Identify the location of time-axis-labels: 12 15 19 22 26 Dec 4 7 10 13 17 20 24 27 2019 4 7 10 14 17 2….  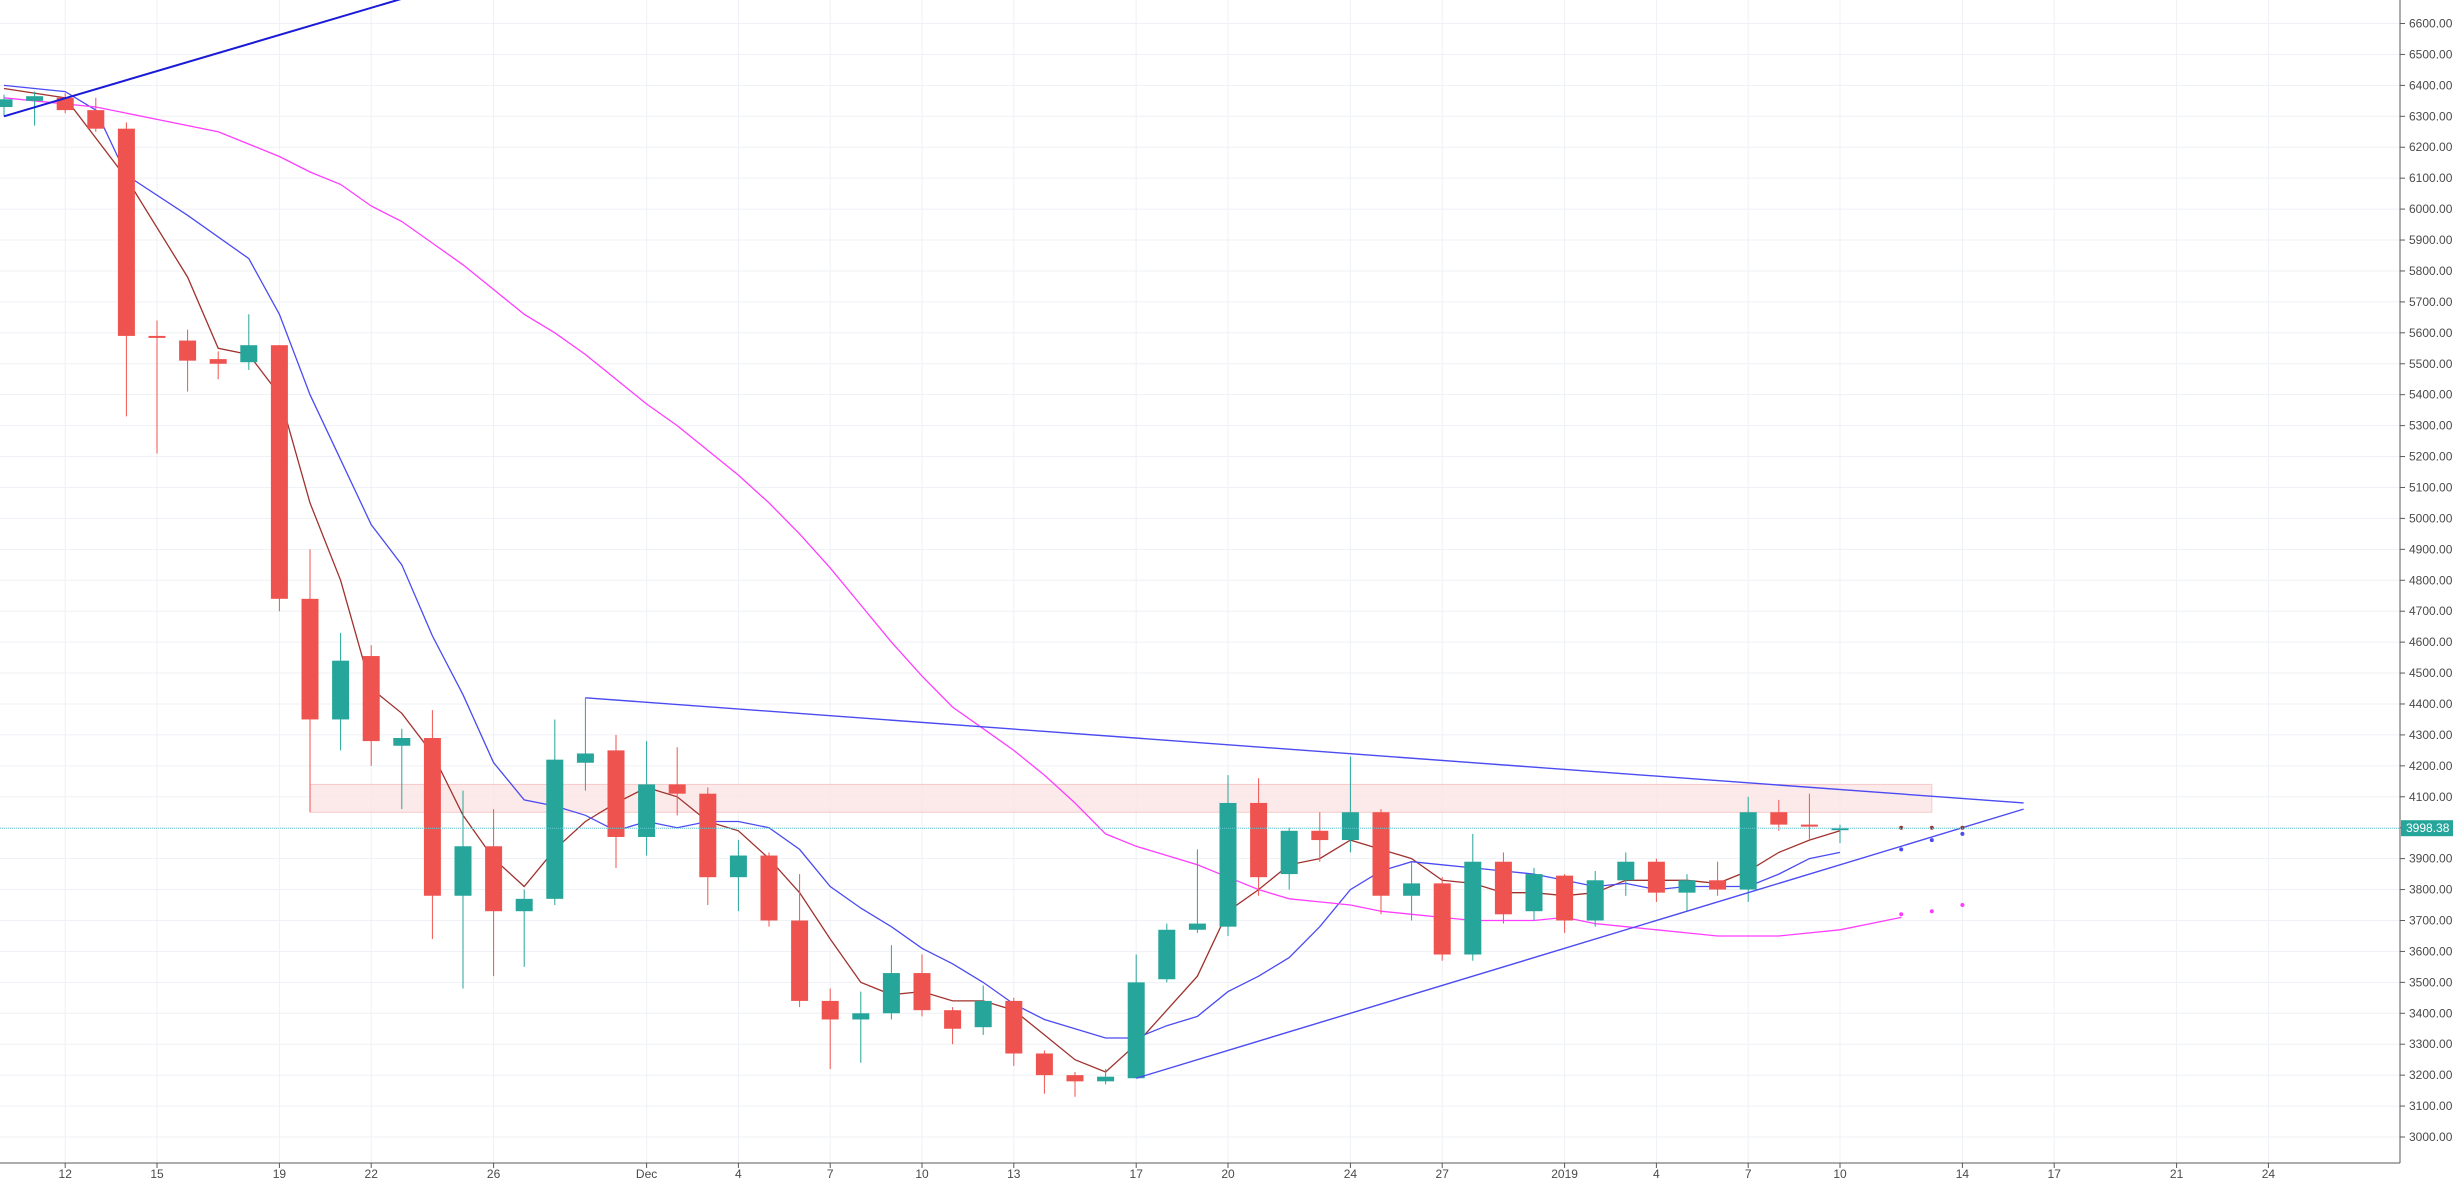
(1167, 1172).